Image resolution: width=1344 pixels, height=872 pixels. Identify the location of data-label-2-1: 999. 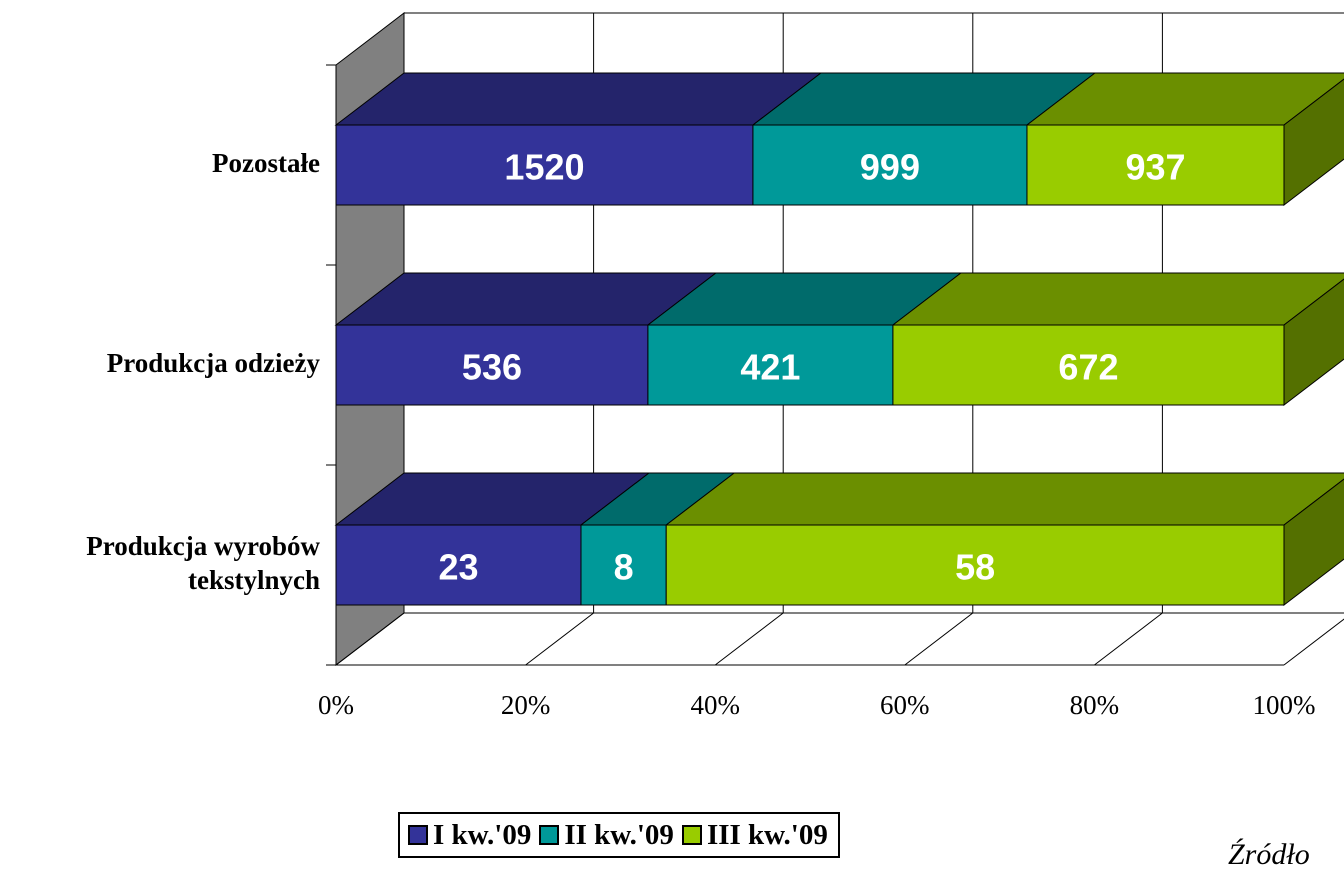
(890, 167).